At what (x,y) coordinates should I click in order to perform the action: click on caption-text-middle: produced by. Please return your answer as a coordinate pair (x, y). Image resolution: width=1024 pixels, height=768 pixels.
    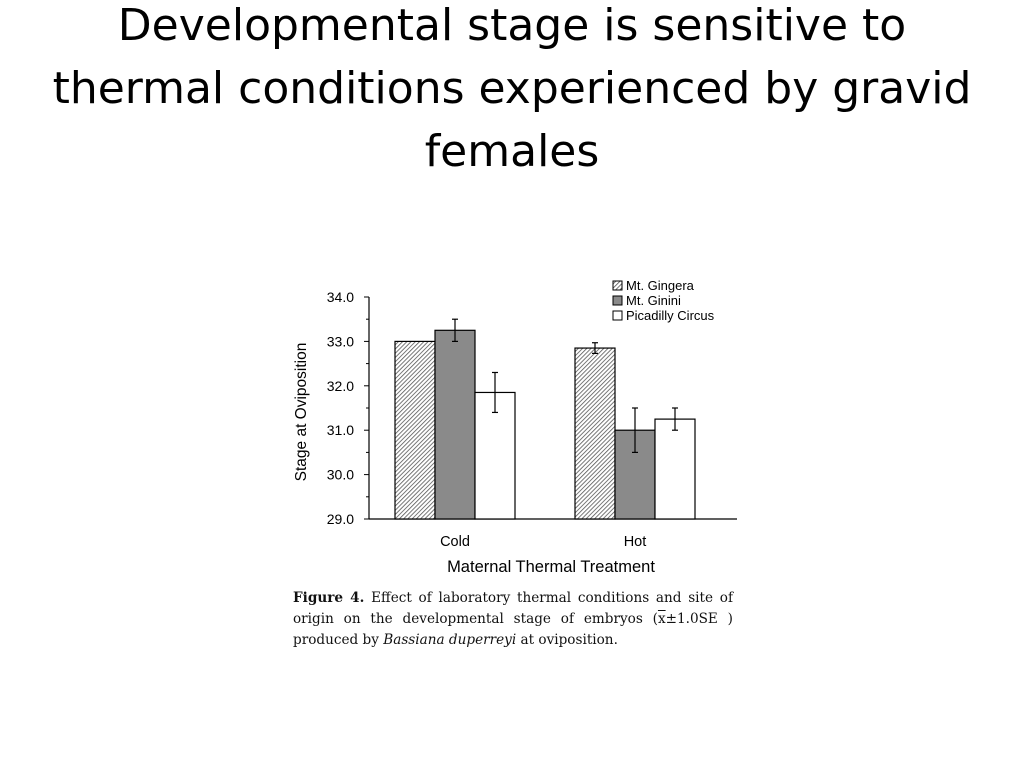
    Looking at the image, I should click on (338, 640).